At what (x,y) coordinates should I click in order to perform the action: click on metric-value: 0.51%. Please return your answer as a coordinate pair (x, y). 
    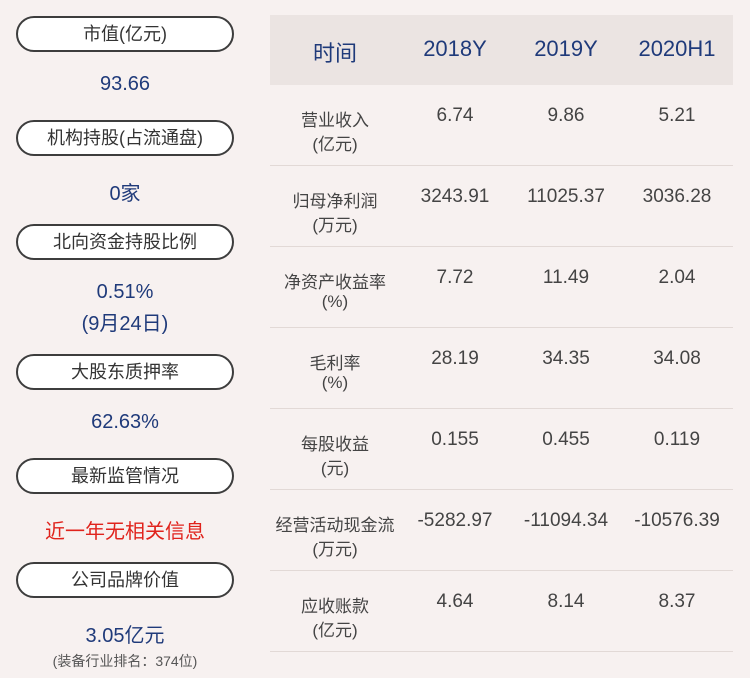
    Looking at the image, I should click on (125, 292).